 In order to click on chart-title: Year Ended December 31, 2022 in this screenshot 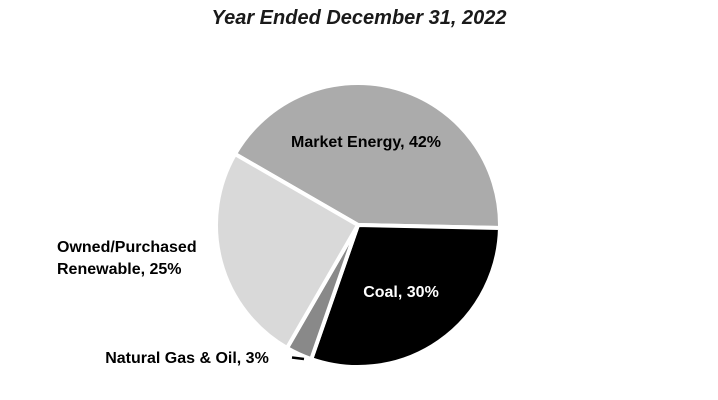, I will do `click(359, 18)`.